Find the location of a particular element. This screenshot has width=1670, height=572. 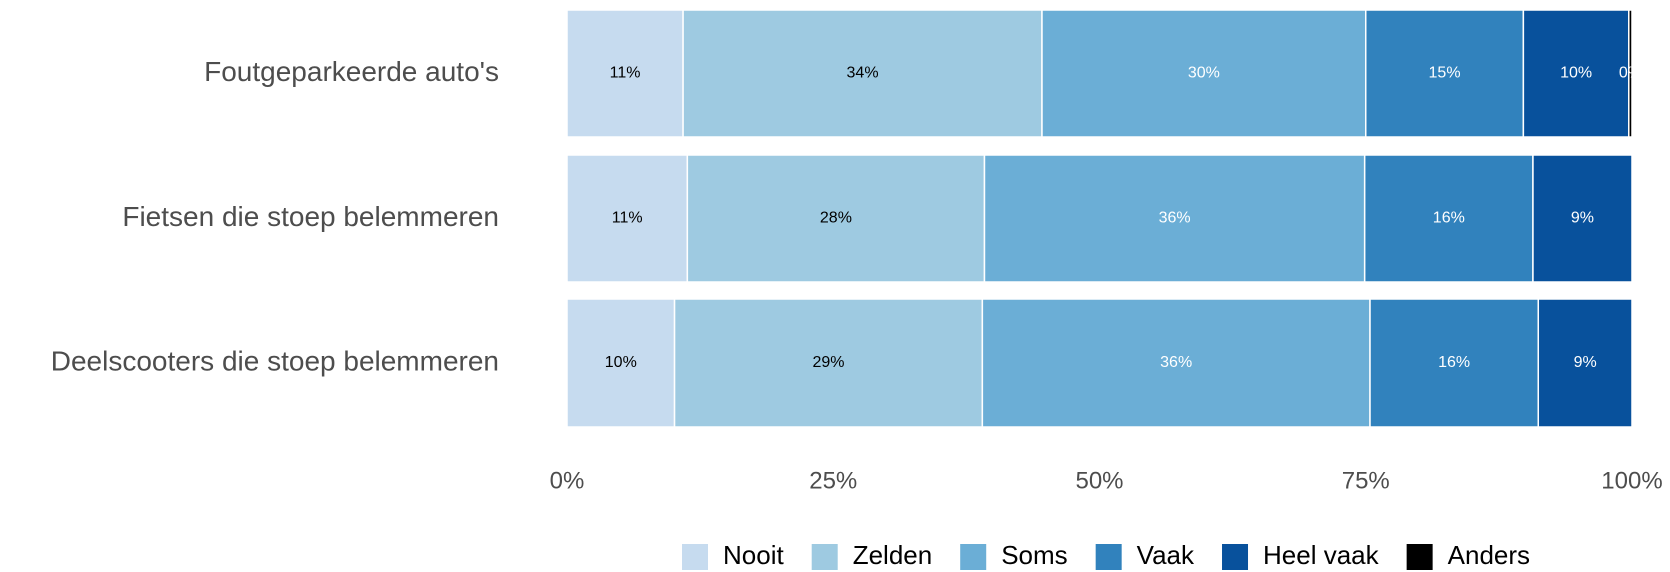

legend-label: Nooit is located at coordinates (753, 555).